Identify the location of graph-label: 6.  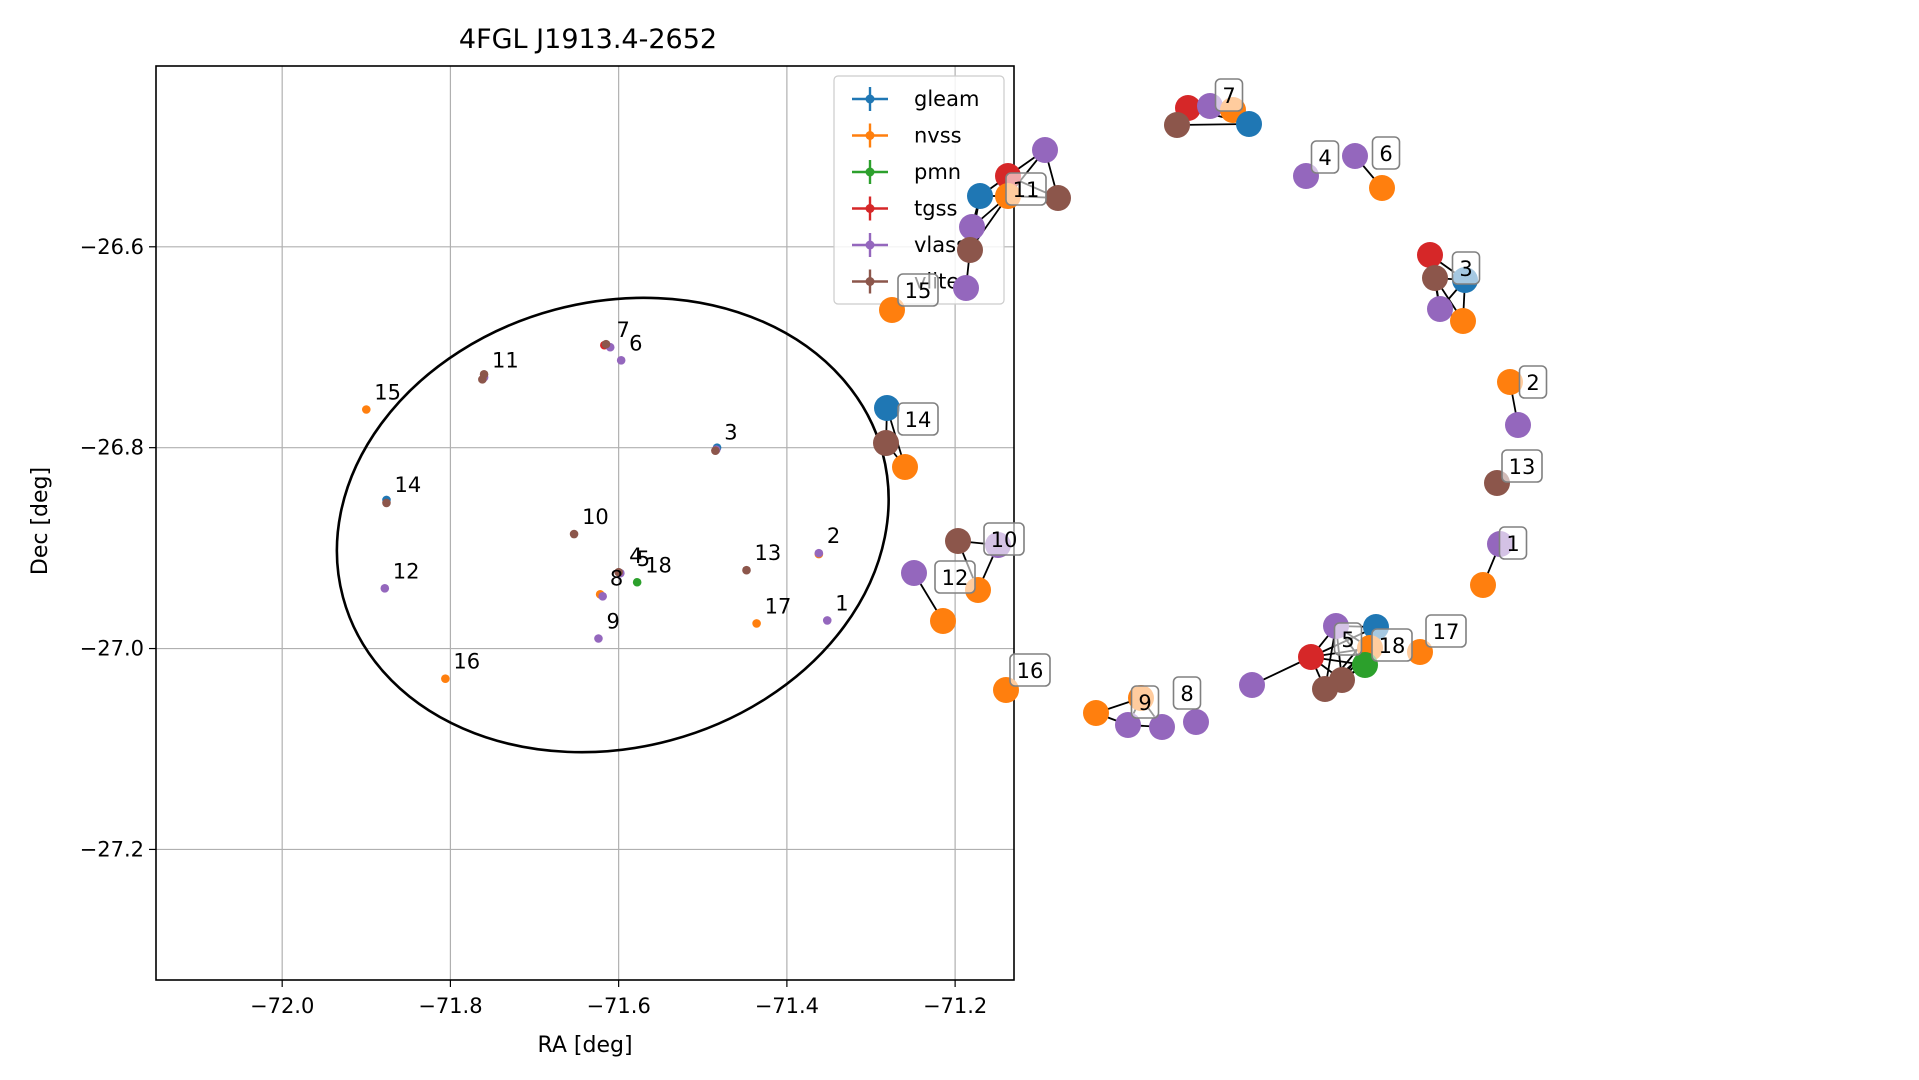
(1385, 154).